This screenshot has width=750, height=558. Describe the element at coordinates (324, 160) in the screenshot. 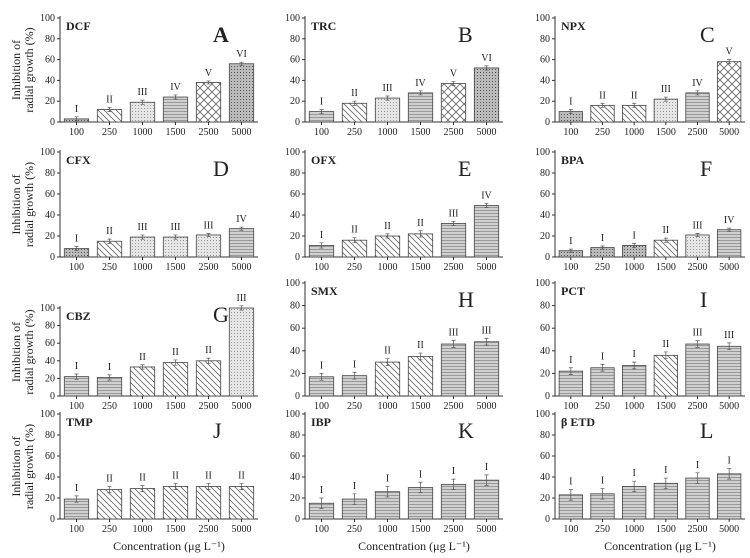

I see `panel-name: OFX` at that location.